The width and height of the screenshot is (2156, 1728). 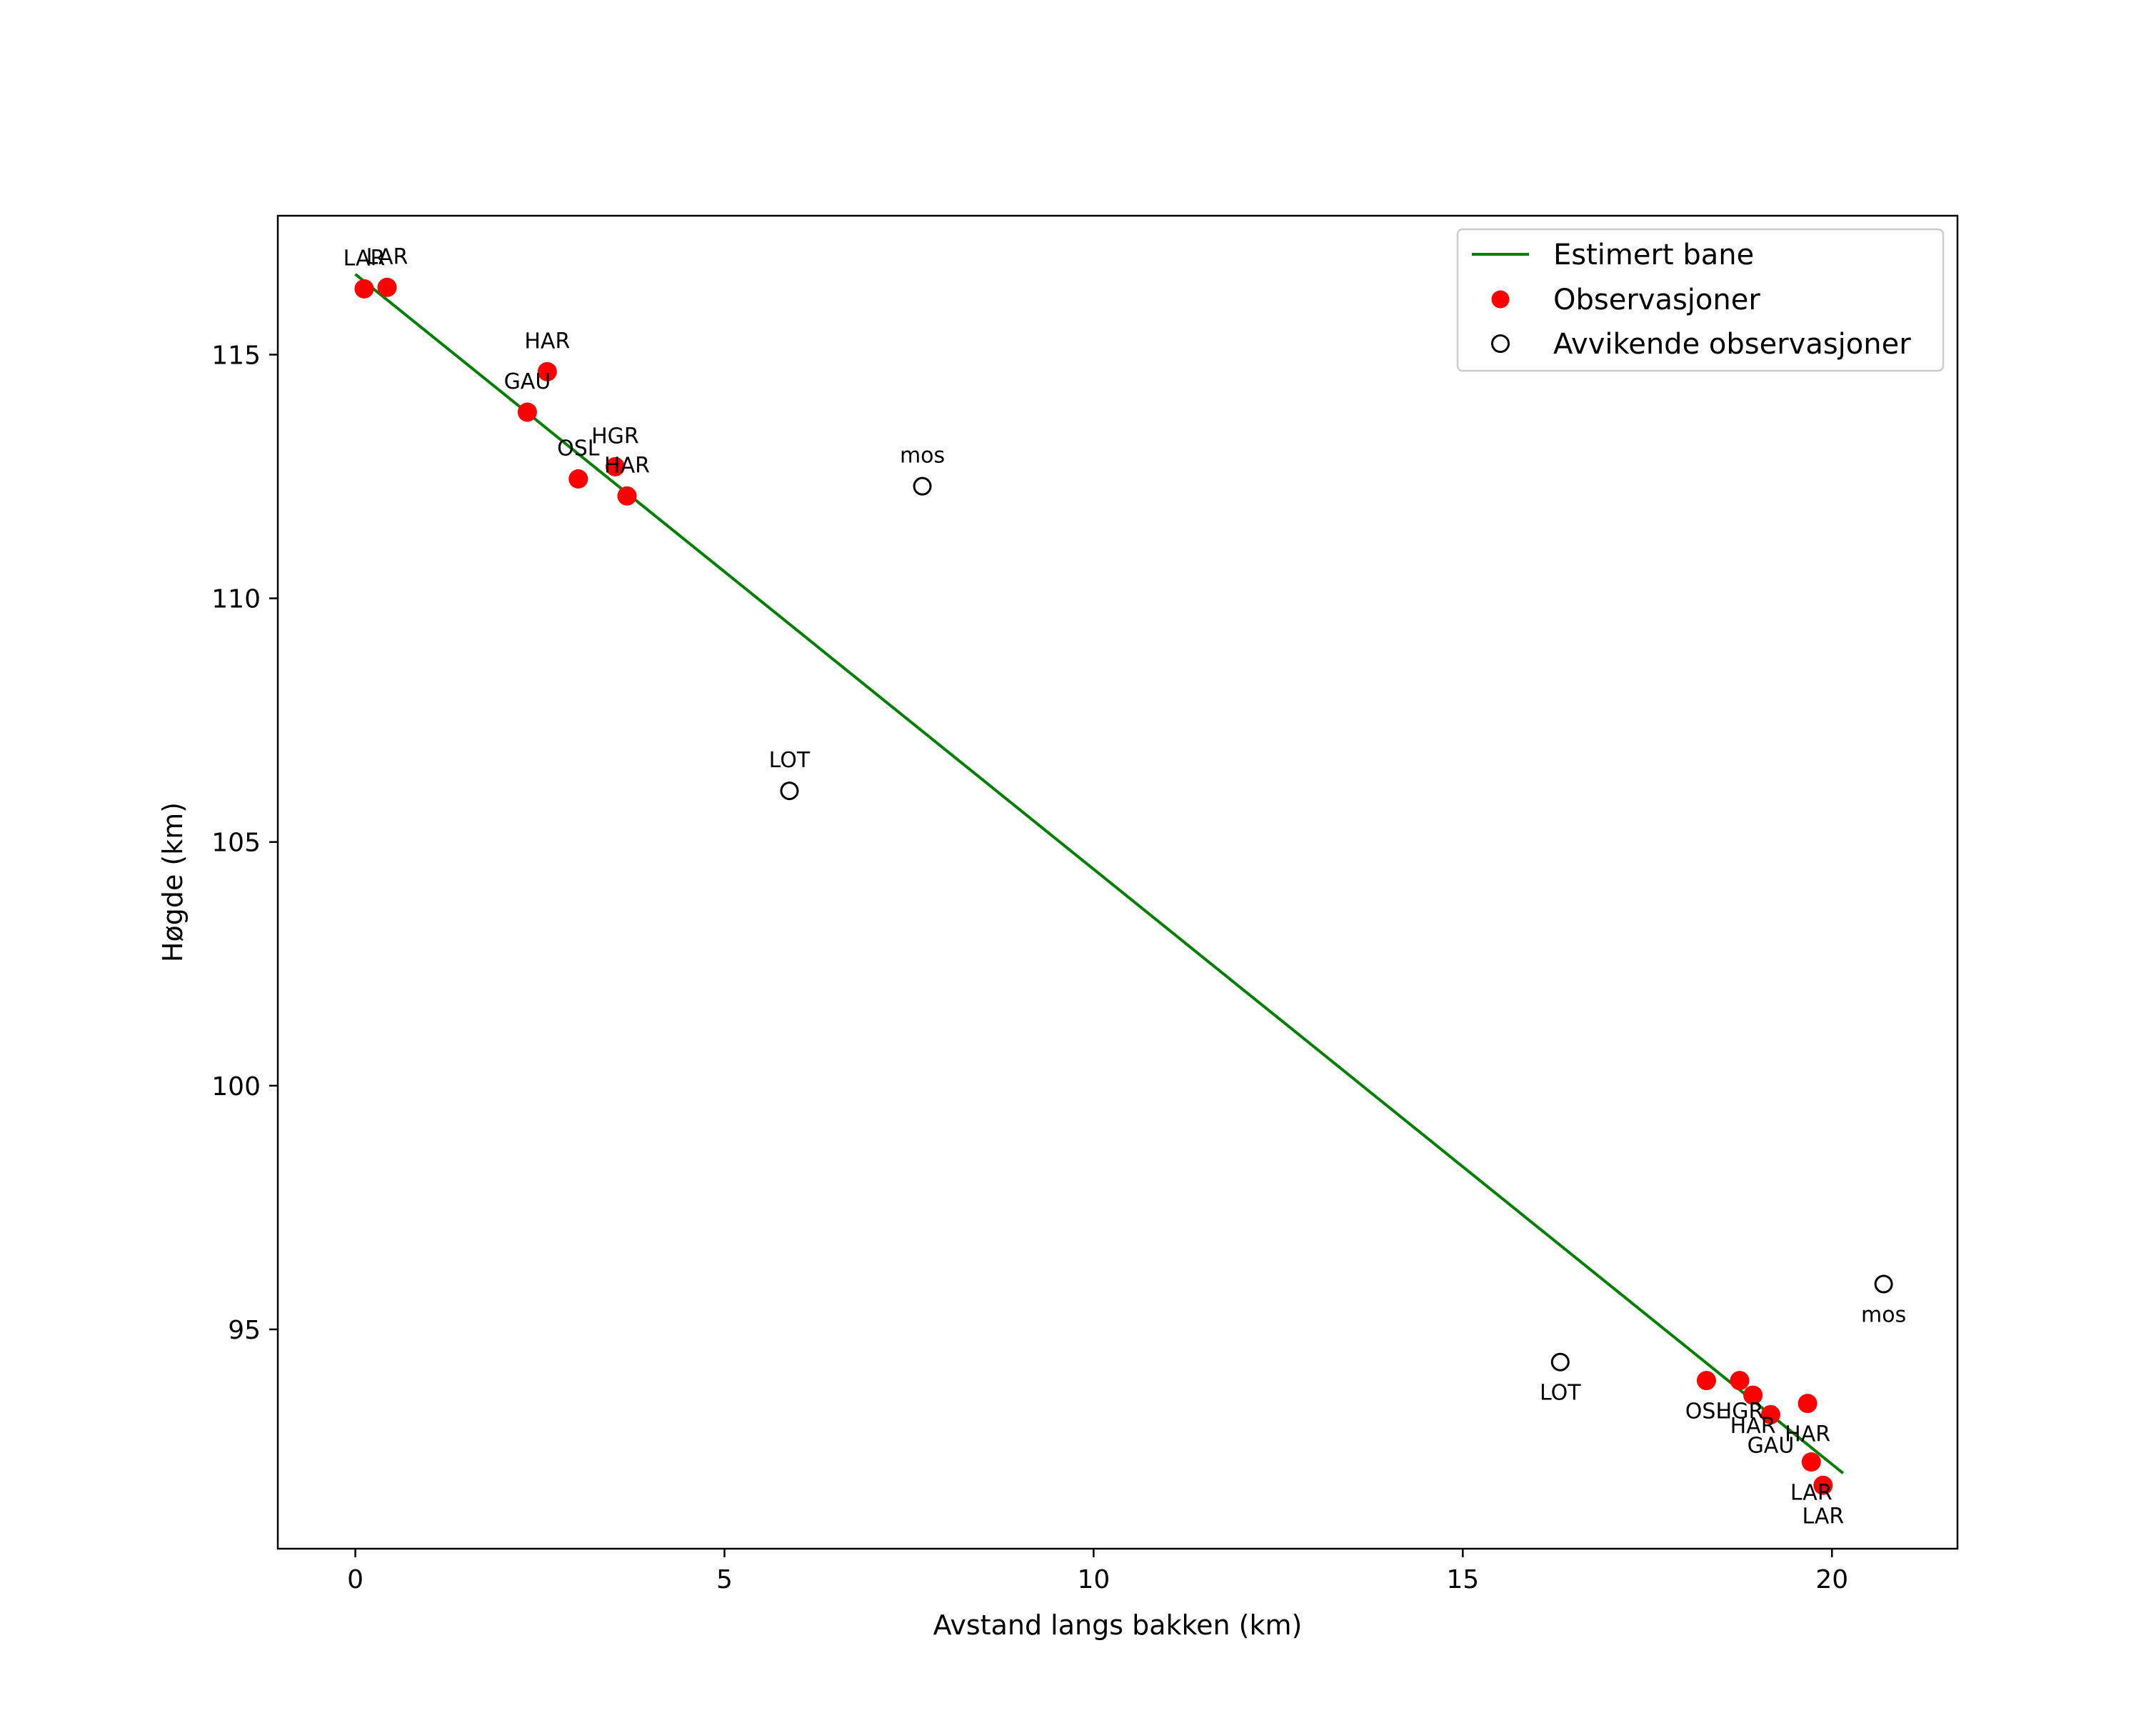 I want to click on legend-box, so click(x=1701, y=300).